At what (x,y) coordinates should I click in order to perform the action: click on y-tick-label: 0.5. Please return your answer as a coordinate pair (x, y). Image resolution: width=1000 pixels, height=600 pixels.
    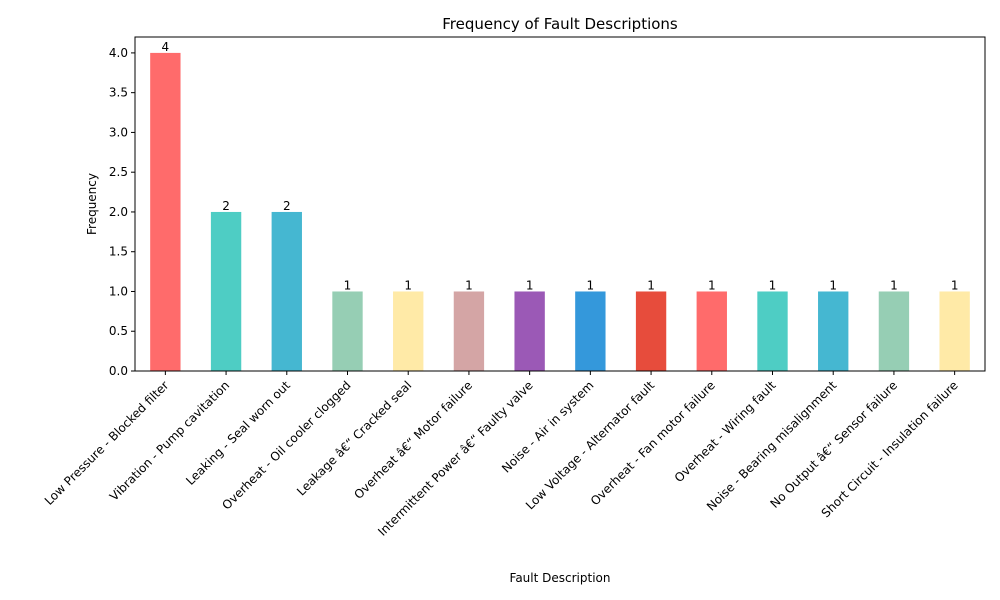
    Looking at the image, I should click on (118, 331).